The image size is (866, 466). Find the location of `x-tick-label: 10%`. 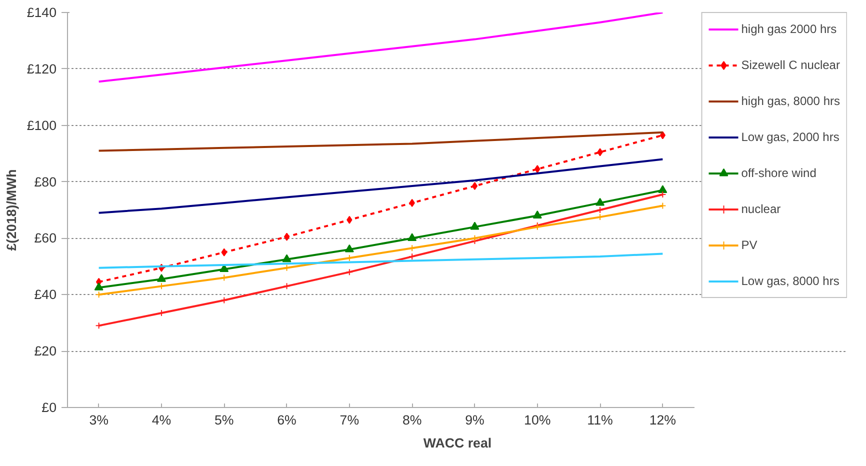

x-tick-label: 10% is located at coordinates (537, 420).